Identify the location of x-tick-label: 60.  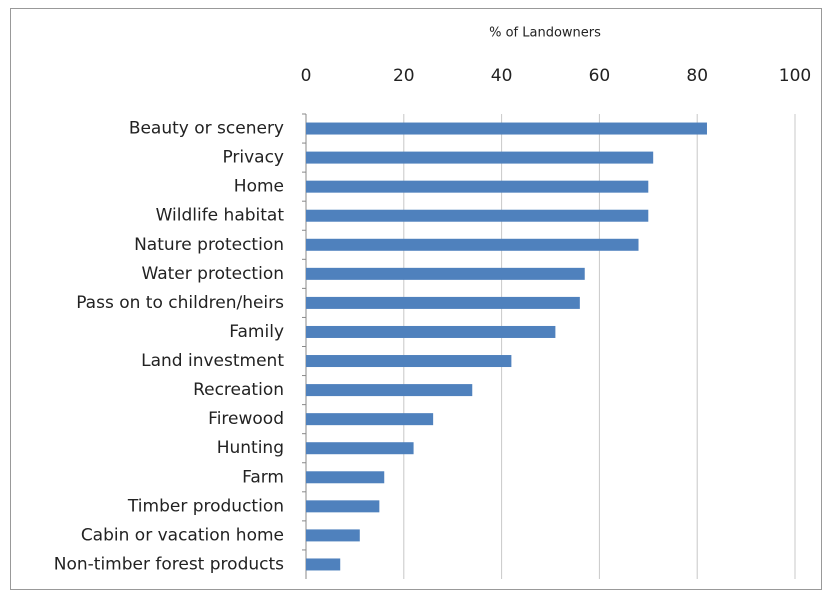
(600, 76).